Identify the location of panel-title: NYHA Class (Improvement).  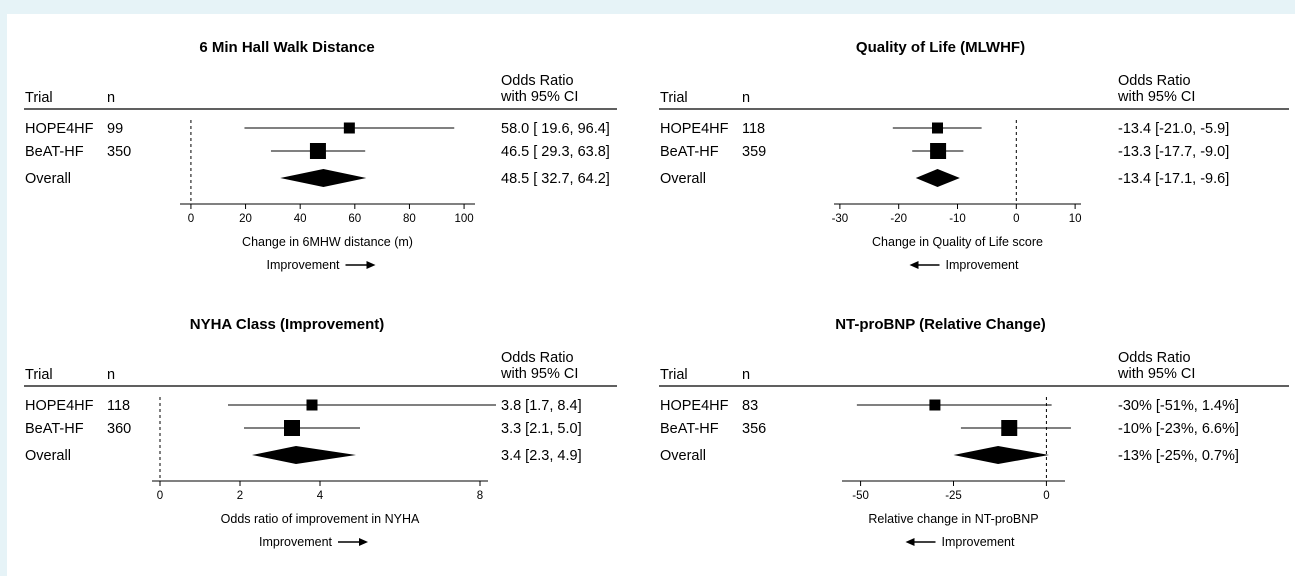
(287, 324).